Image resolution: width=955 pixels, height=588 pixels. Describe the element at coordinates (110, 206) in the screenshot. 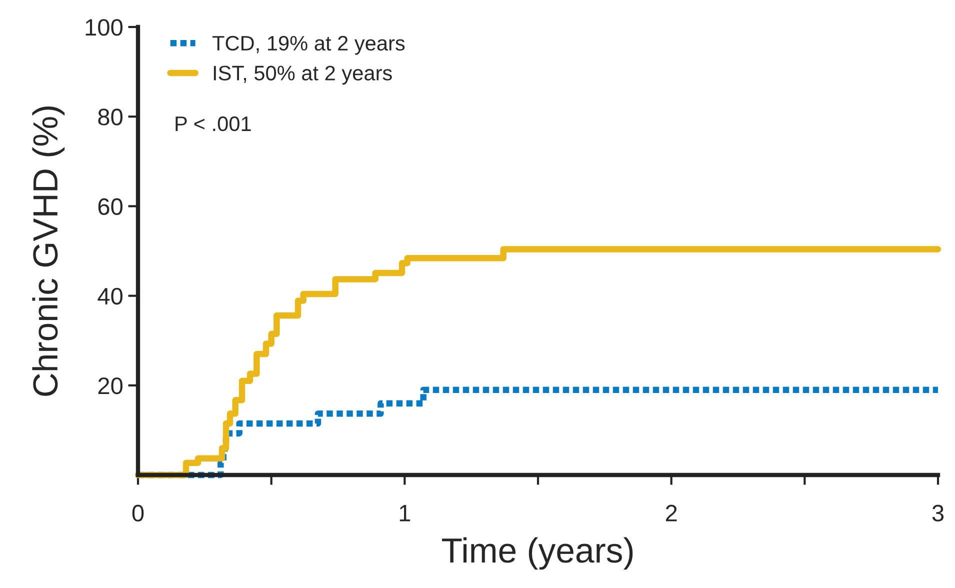

I see `y-tick-label: 60` at that location.